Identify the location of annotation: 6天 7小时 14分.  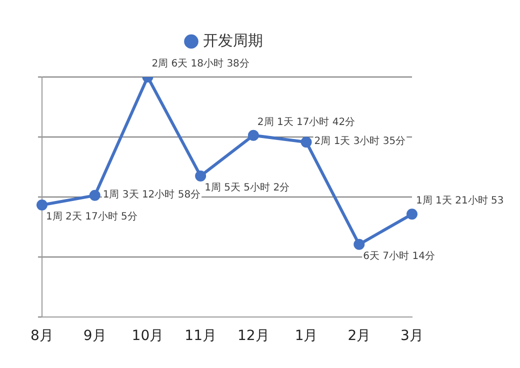
(399, 256).